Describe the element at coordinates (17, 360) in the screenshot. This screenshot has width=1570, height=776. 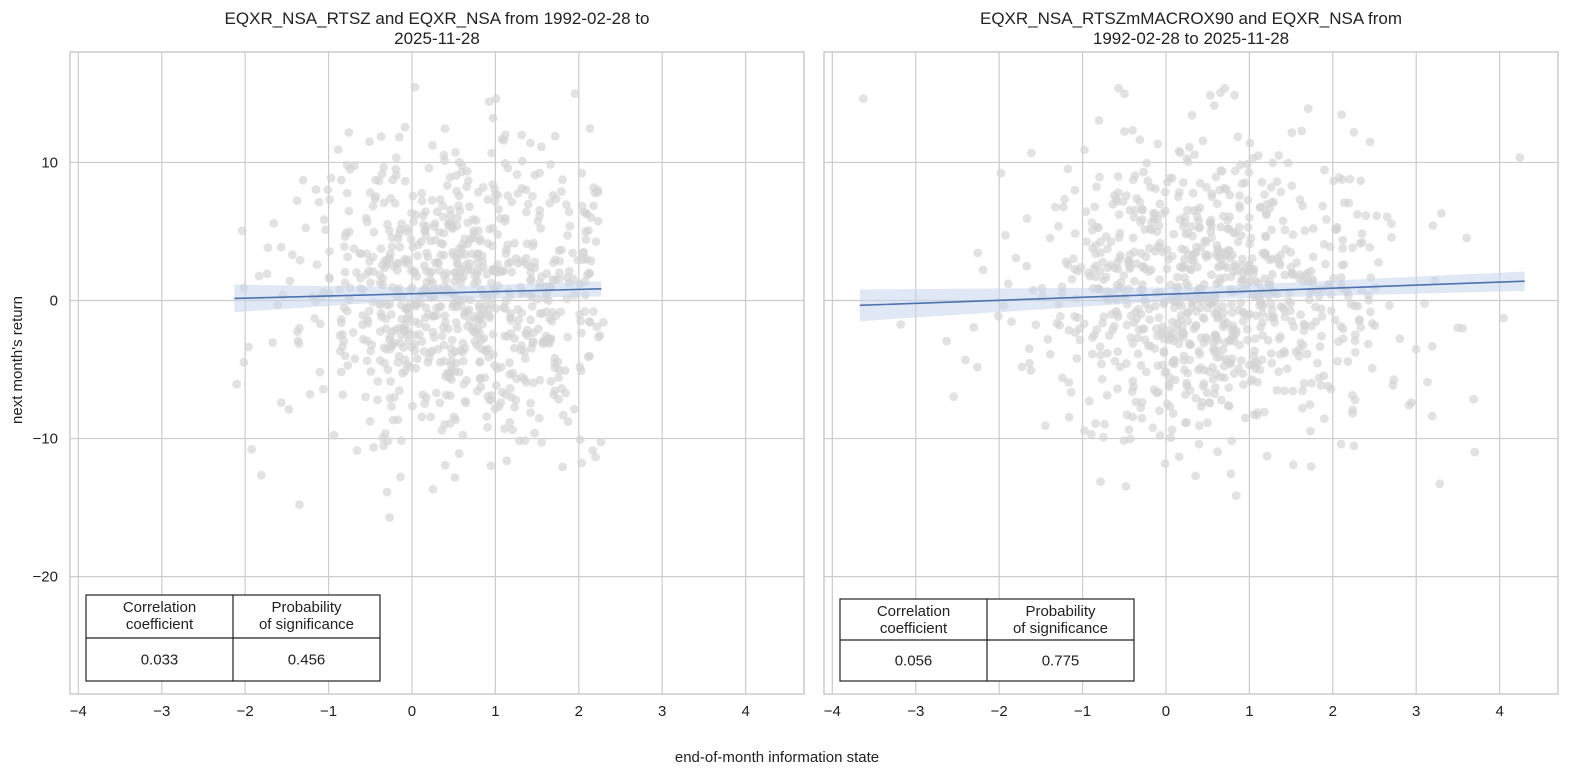
I see `y-axis-label: next month's return` at that location.